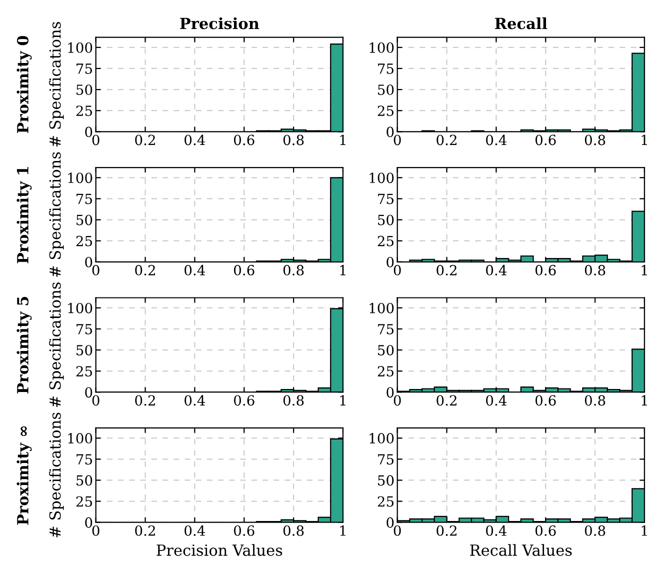 This screenshot has height=574, width=661. Describe the element at coordinates (24, 85) in the screenshot. I see `text: Proximity 0` at that location.